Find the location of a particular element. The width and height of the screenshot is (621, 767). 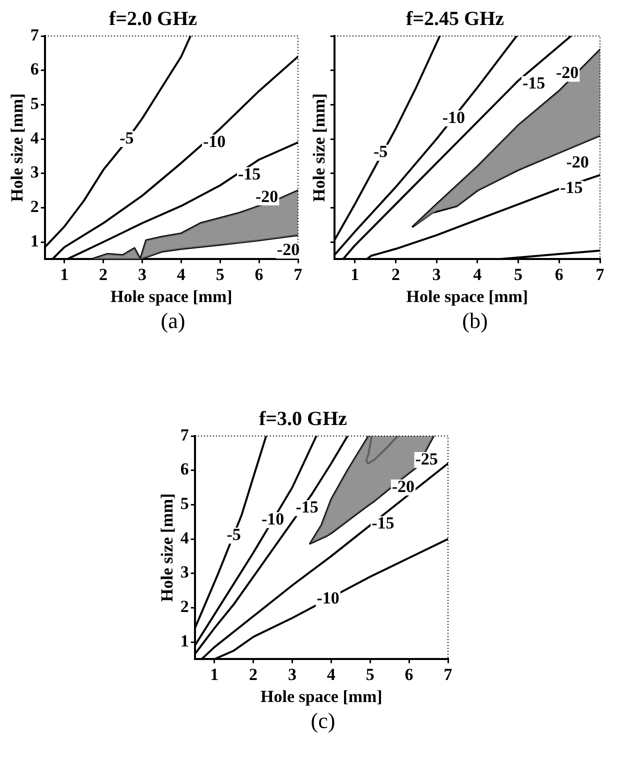

chart-title: f=3.0 GHz is located at coordinates (303, 419).